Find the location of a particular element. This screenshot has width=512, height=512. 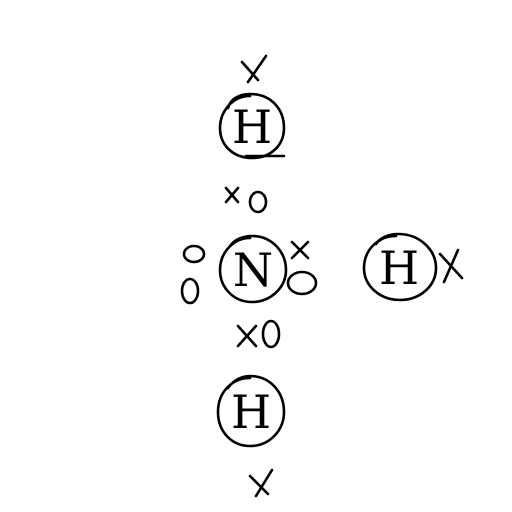

atom-h-right: H is located at coordinates (400, 267).